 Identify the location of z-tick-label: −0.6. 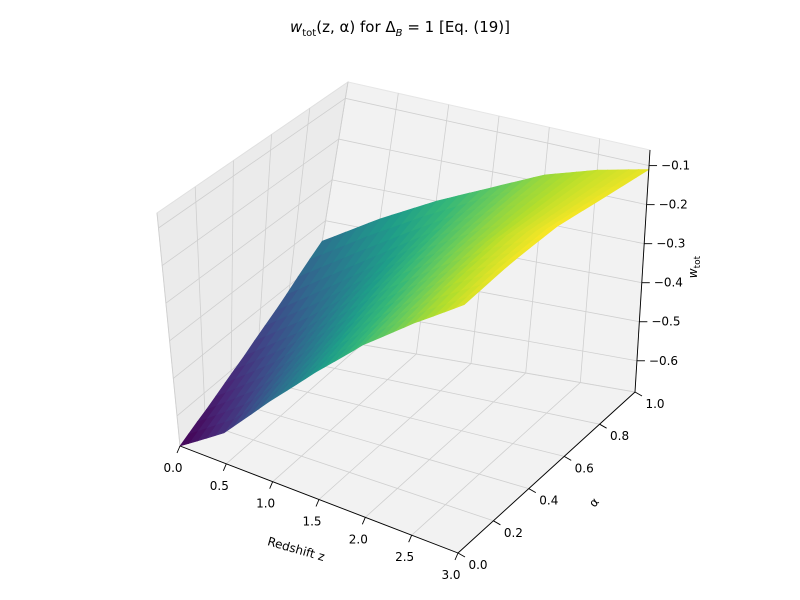
(663, 361).